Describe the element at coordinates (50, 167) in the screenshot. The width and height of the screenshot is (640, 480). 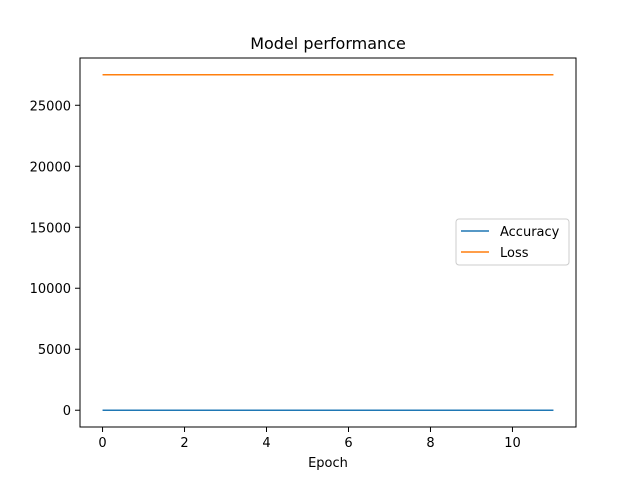
I see `y-tick-label: 20000` at that location.